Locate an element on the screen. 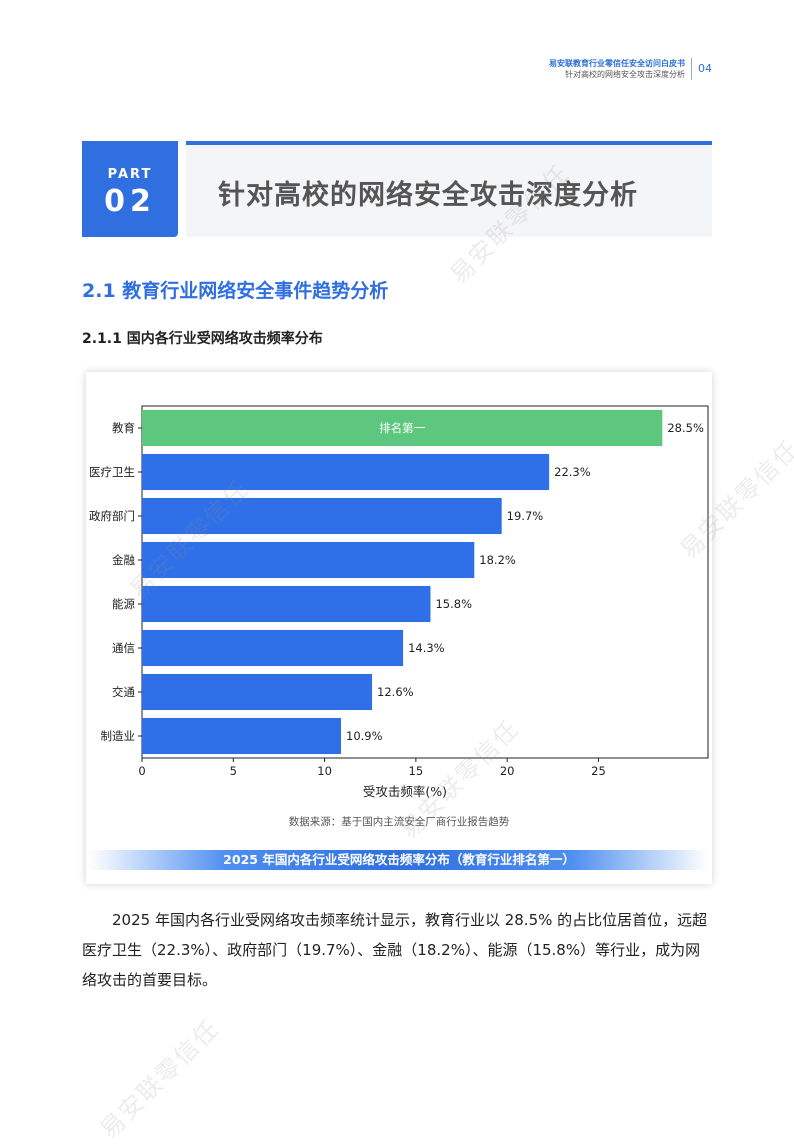  x-tick-label: 15 is located at coordinates (416, 771).